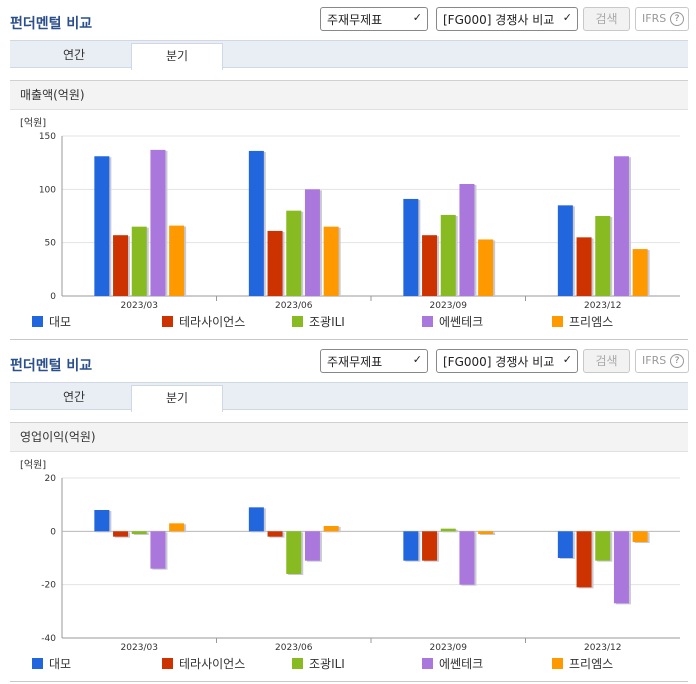 Image resolution: width=696 pixels, height=684 pixels. Describe the element at coordinates (139, 306) in the screenshot. I see `x-tick-label: 2023/03` at that location.